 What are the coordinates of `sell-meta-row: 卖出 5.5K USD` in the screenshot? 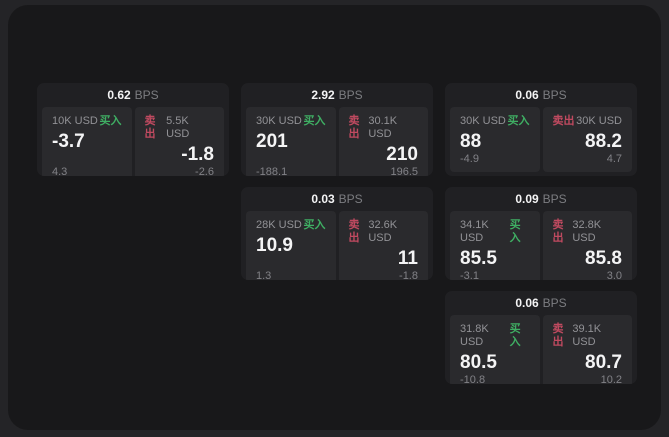 It's located at (180, 128).